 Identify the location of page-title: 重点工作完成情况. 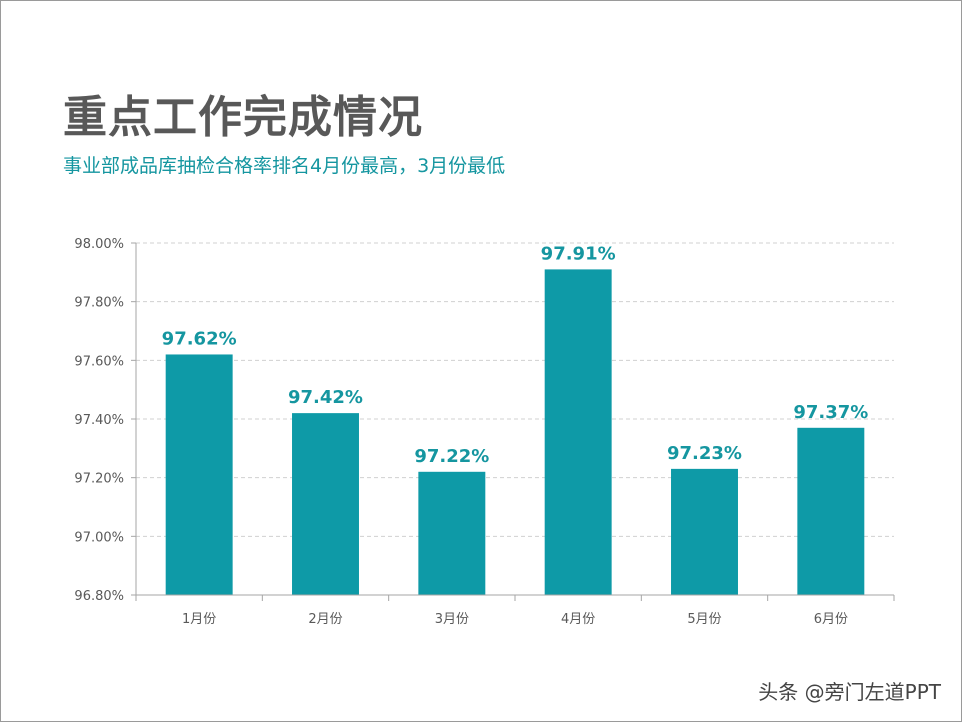
(243, 117).